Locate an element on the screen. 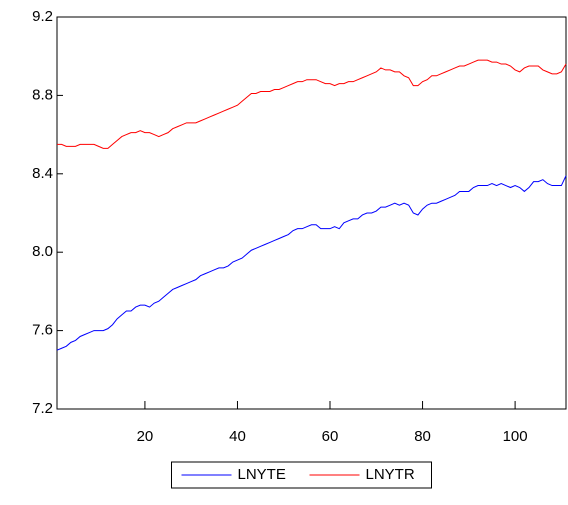 The height and width of the screenshot is (505, 568). x-tick-label: 100 is located at coordinates (515, 436).